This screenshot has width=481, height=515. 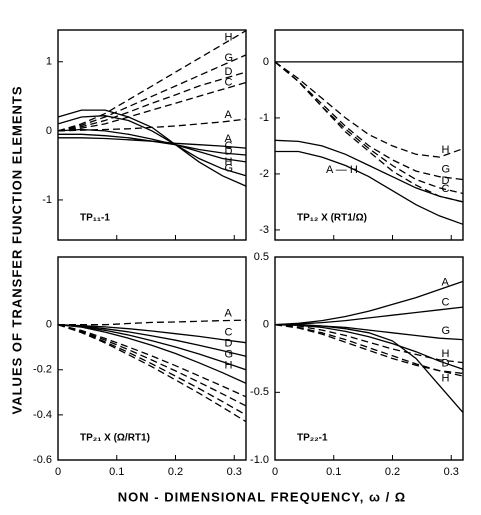 I want to click on y-axis-label: VALUES OF TRANSFER FUNCTION ELEMENTS, so click(x=16, y=250).